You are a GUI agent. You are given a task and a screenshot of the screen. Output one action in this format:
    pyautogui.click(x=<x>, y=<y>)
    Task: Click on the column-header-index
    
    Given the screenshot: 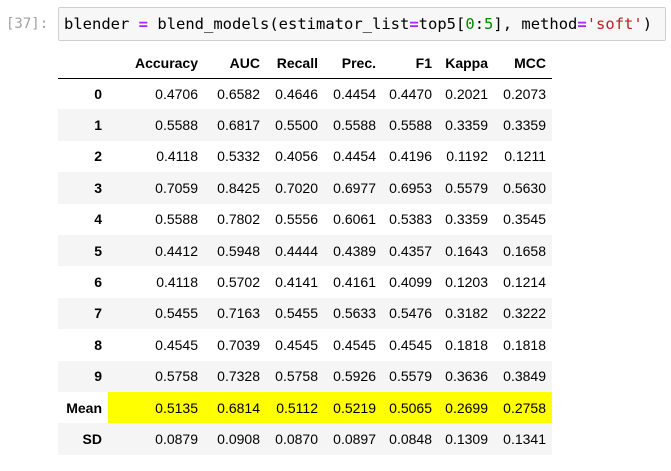 What is the action you would take?
    pyautogui.click(x=83, y=63)
    